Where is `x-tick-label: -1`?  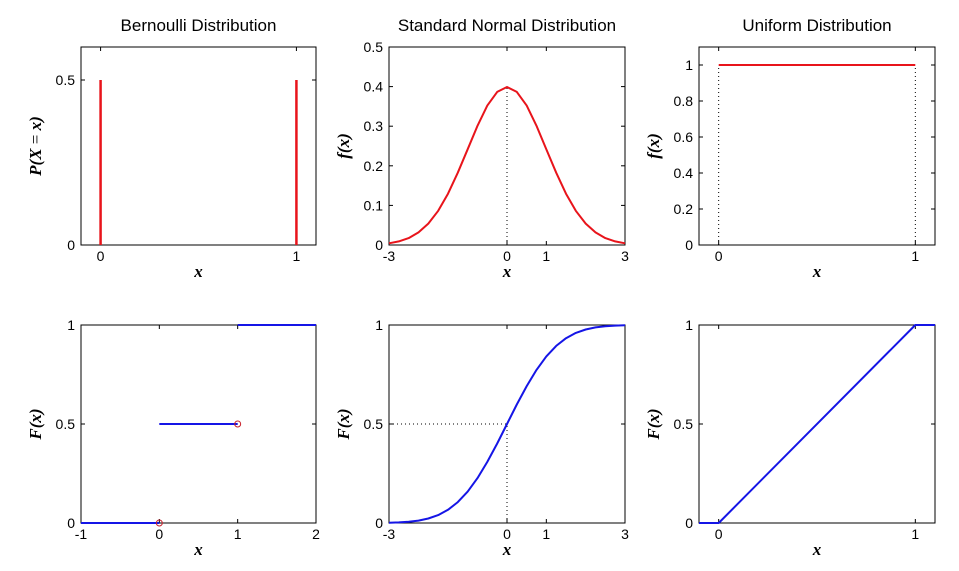 x-tick-label: -1 is located at coordinates (81, 534).